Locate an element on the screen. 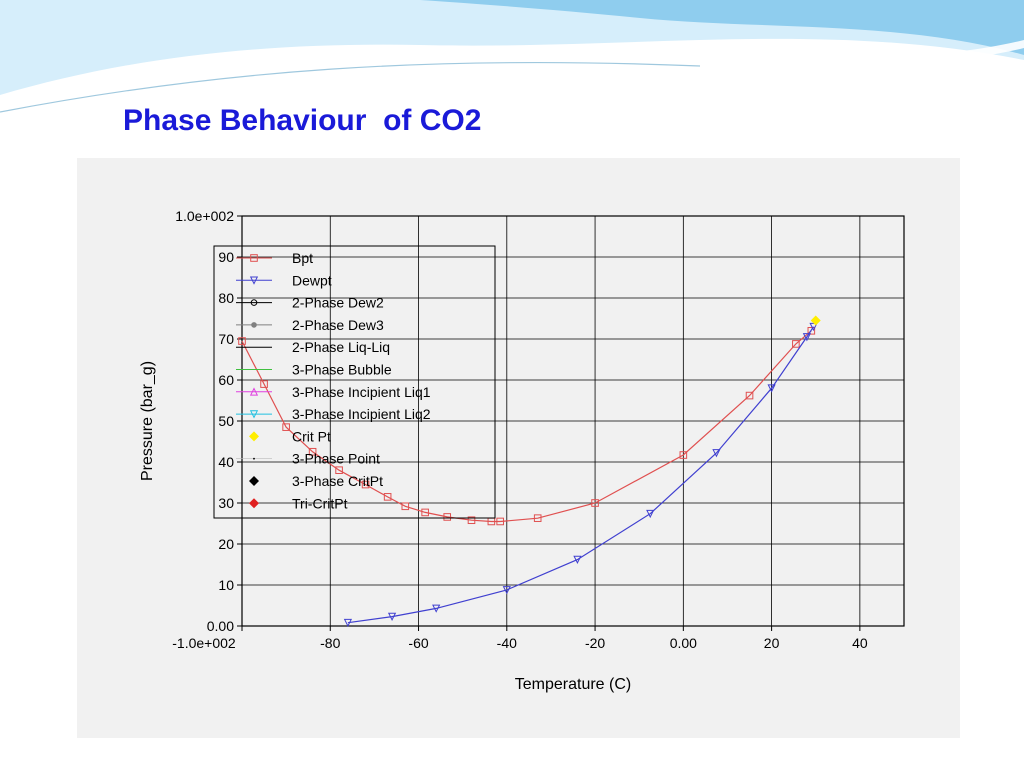 The width and height of the screenshot is (1024, 768). series-line-bpt is located at coordinates (526, 426).